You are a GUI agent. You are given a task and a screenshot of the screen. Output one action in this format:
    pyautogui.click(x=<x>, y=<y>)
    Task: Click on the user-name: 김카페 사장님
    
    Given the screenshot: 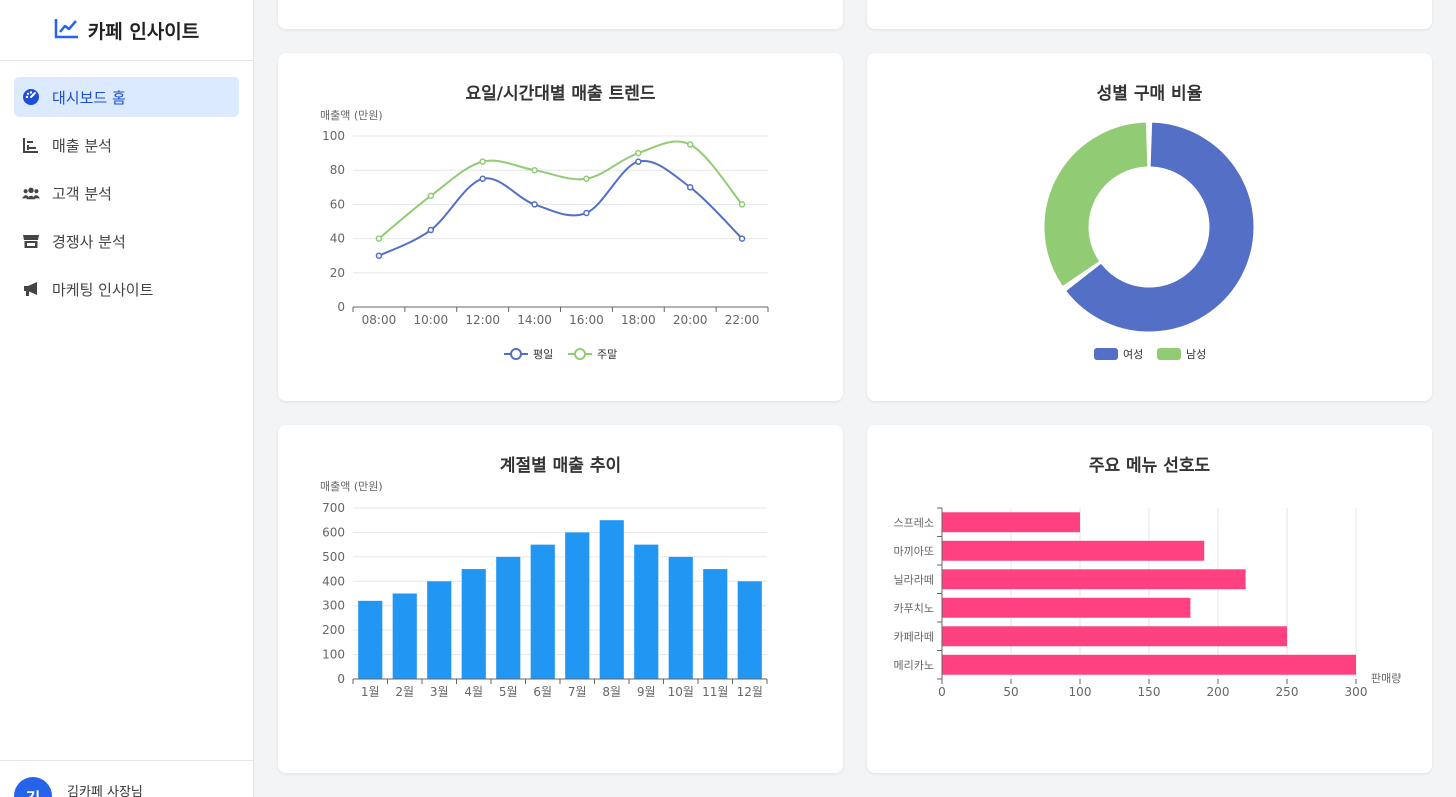 What is the action you would take?
    pyautogui.click(x=105, y=791)
    